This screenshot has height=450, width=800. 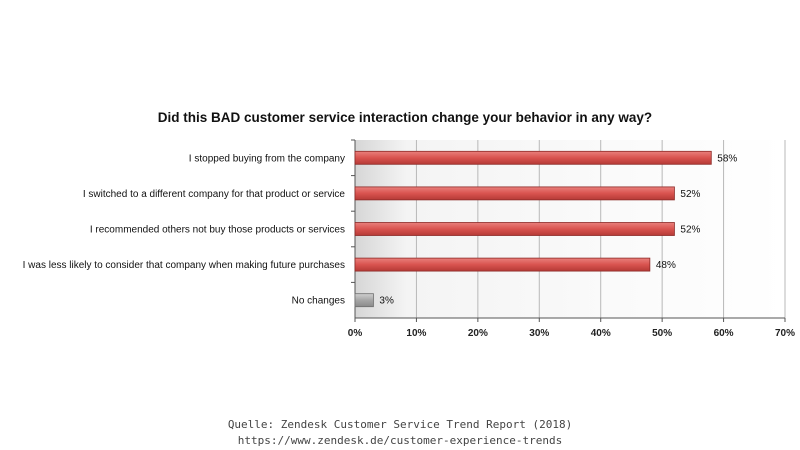 I want to click on x-tick-label: 70%, so click(x=785, y=333).